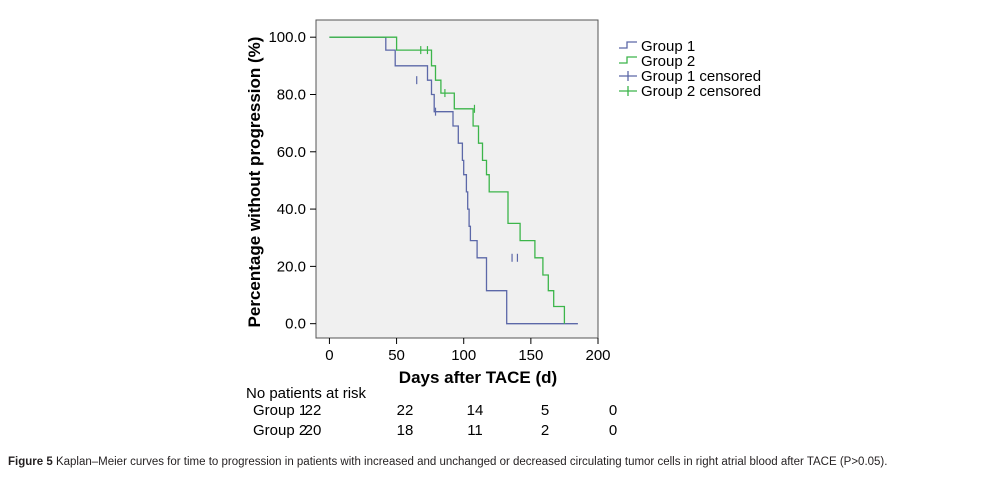 The width and height of the screenshot is (1000, 494). I want to click on risk-value: 5, so click(545, 410).